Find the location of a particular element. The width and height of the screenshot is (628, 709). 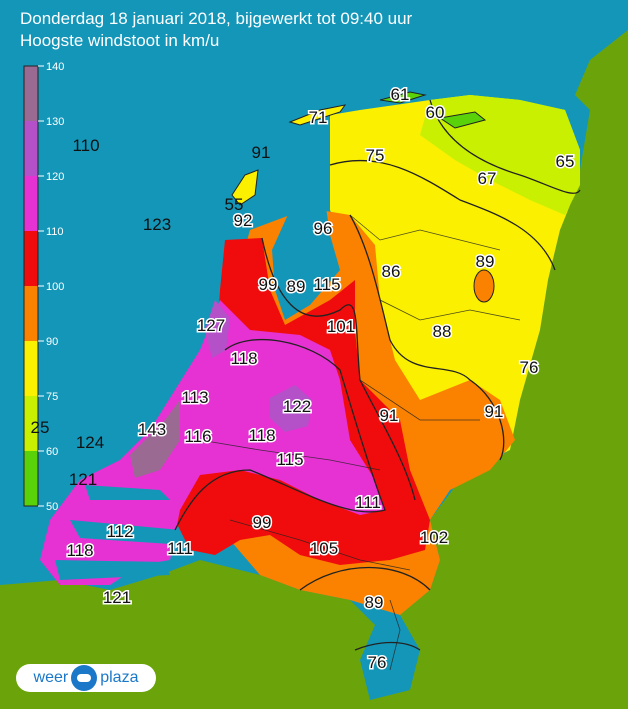

obs-woensdrecht-value: 111 is located at coordinates (180, 548).